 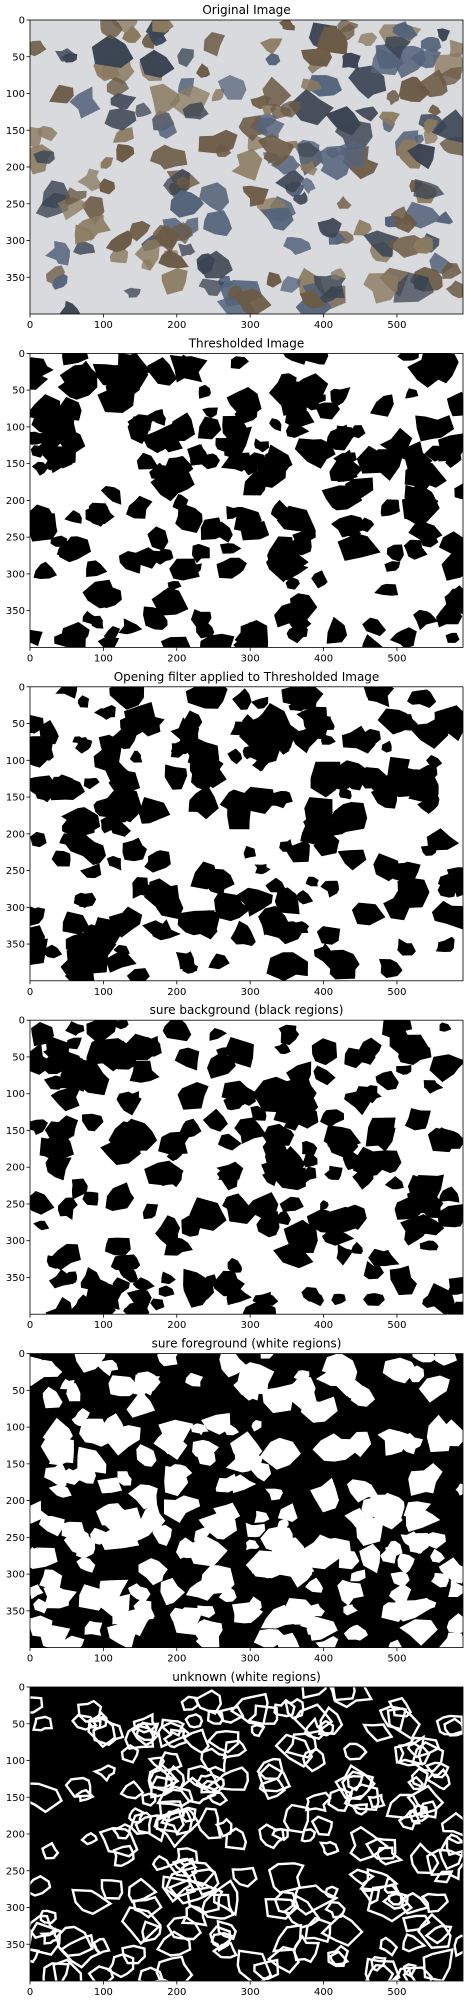 What do you see at coordinates (396, 992) in the screenshot?
I see `x-tick-label: 500` at bounding box center [396, 992].